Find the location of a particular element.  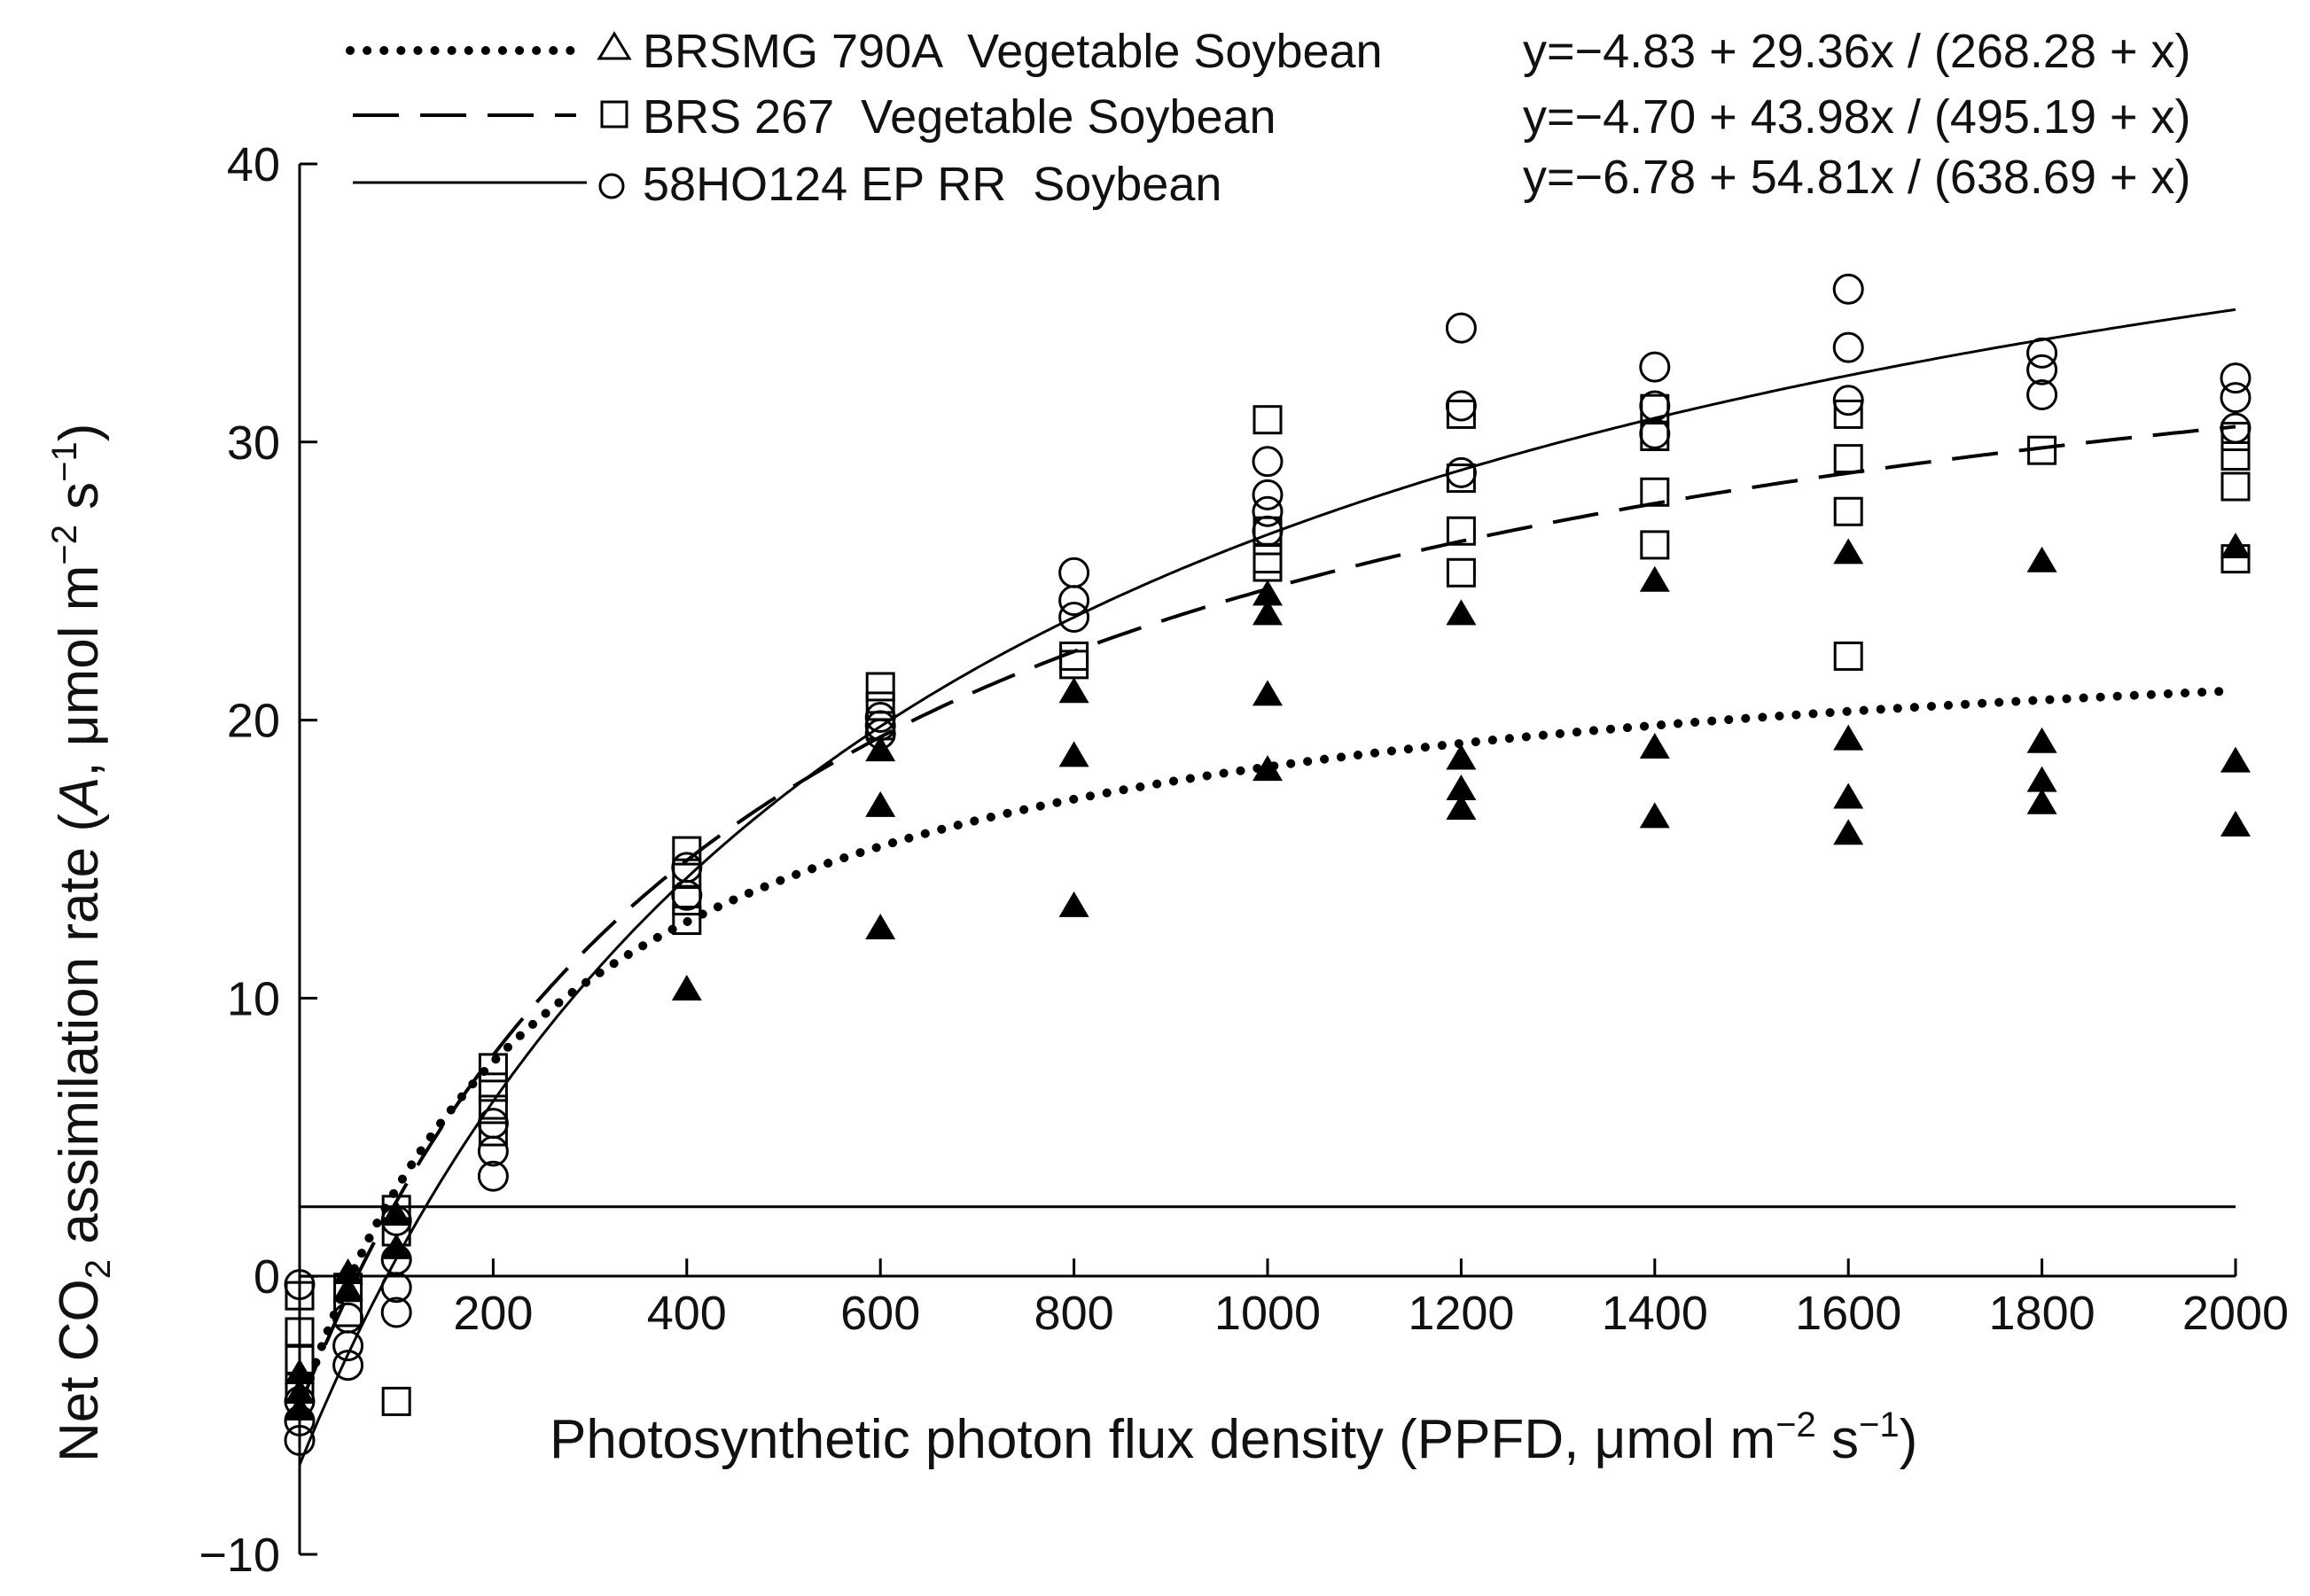

x-tick-label-2000: 2000 is located at coordinates (2235, 1313).